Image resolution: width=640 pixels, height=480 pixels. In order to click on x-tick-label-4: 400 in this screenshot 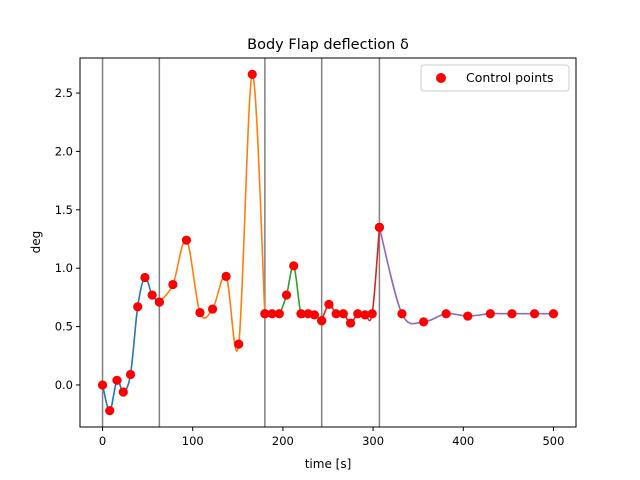, I will do `click(463, 441)`.